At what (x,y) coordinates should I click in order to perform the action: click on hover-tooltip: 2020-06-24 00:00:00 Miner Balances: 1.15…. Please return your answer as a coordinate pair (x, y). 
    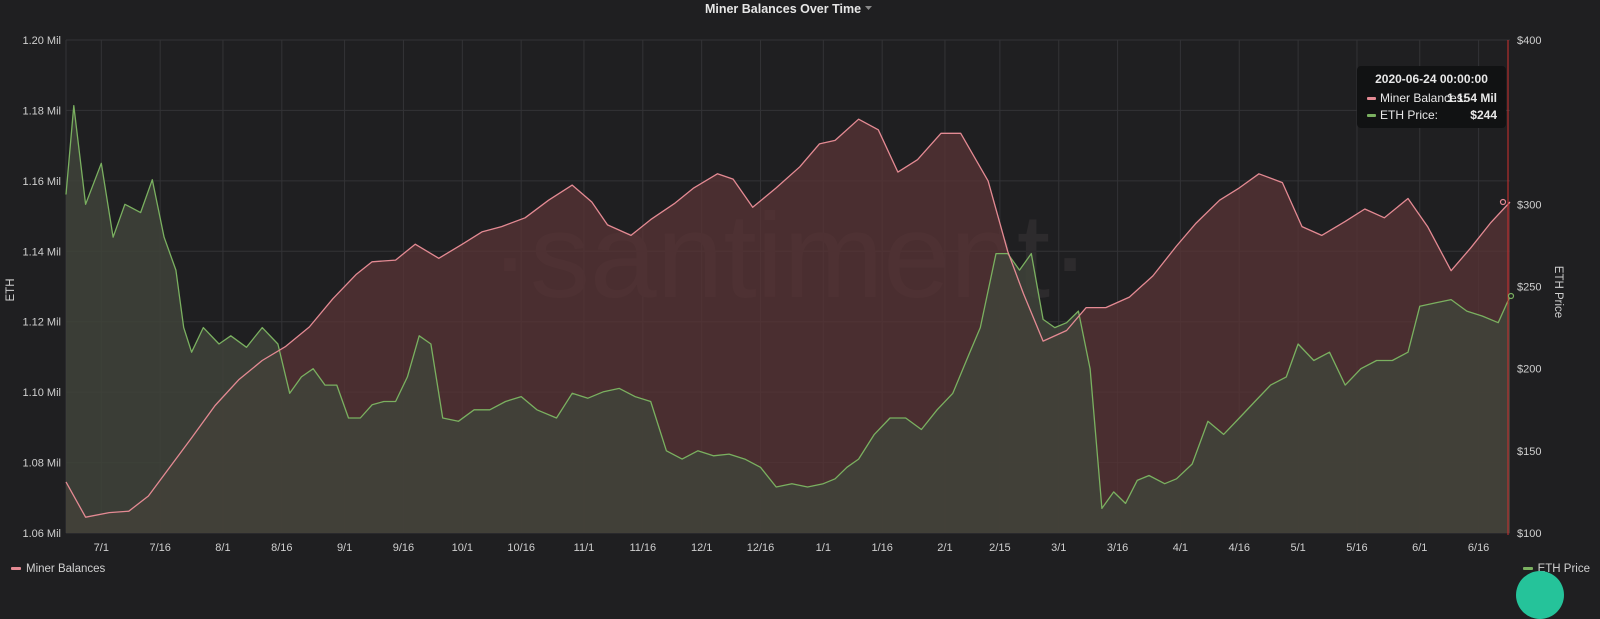
    Looking at the image, I should click on (1431, 97).